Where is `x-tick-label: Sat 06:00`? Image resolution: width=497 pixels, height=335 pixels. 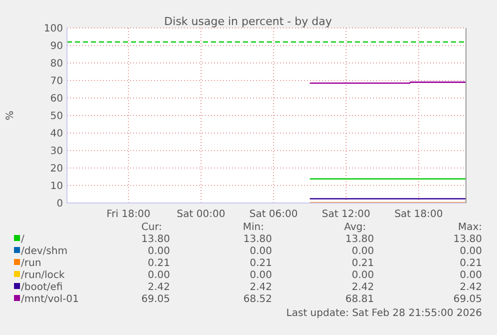 x-tick-label: Sat 06:00 is located at coordinates (273, 214).